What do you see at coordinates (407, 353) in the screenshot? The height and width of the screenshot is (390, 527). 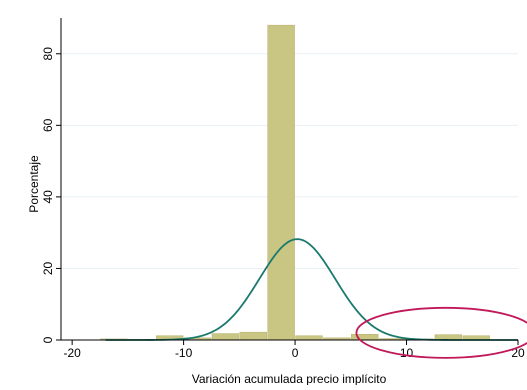 I see `x-tick-label: 10` at bounding box center [407, 353].